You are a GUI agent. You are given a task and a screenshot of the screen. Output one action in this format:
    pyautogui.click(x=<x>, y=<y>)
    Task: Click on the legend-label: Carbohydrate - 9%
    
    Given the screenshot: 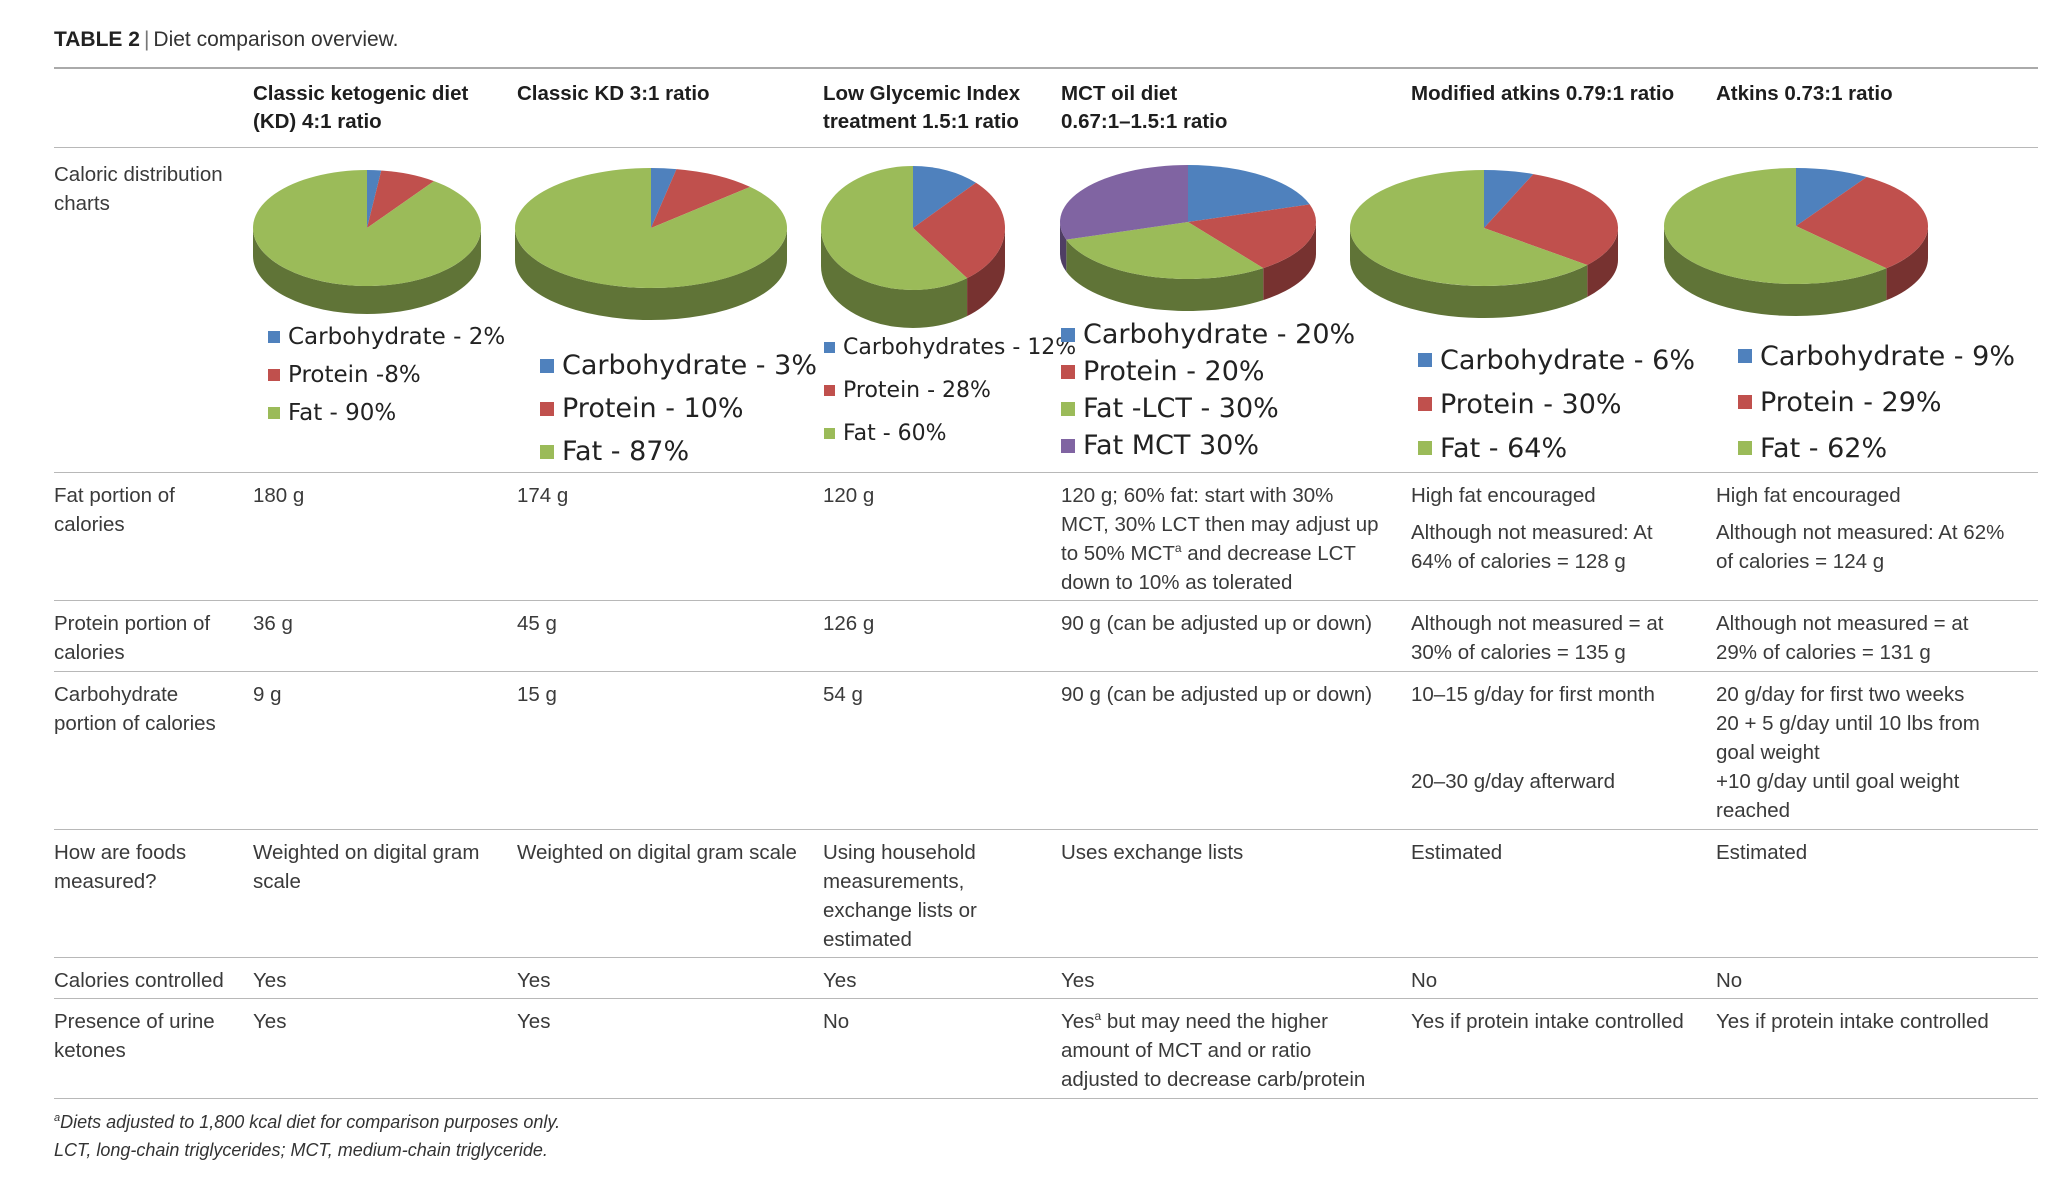 What is the action you would take?
    pyautogui.click(x=1887, y=356)
    